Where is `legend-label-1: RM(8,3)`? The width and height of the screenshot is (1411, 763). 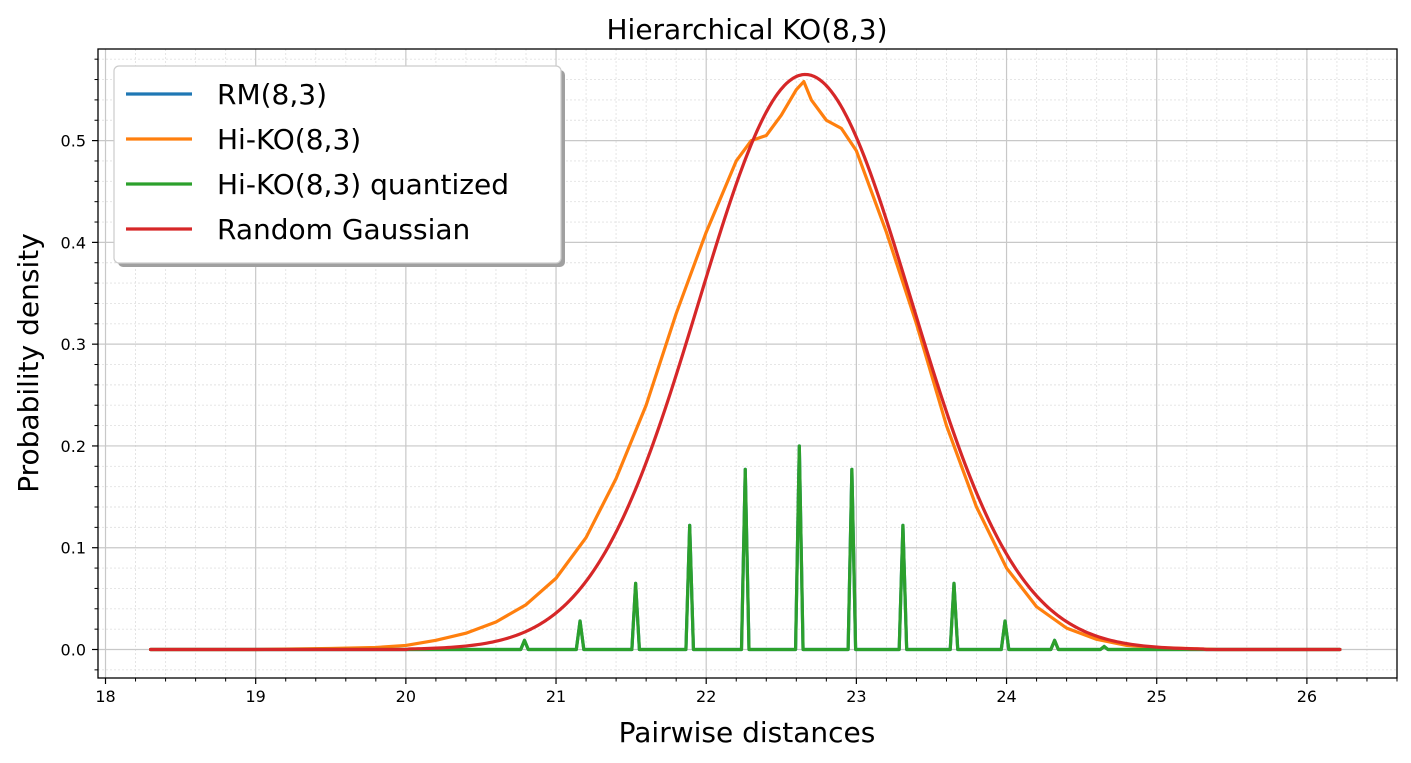 legend-label-1: RM(8,3) is located at coordinates (272, 94).